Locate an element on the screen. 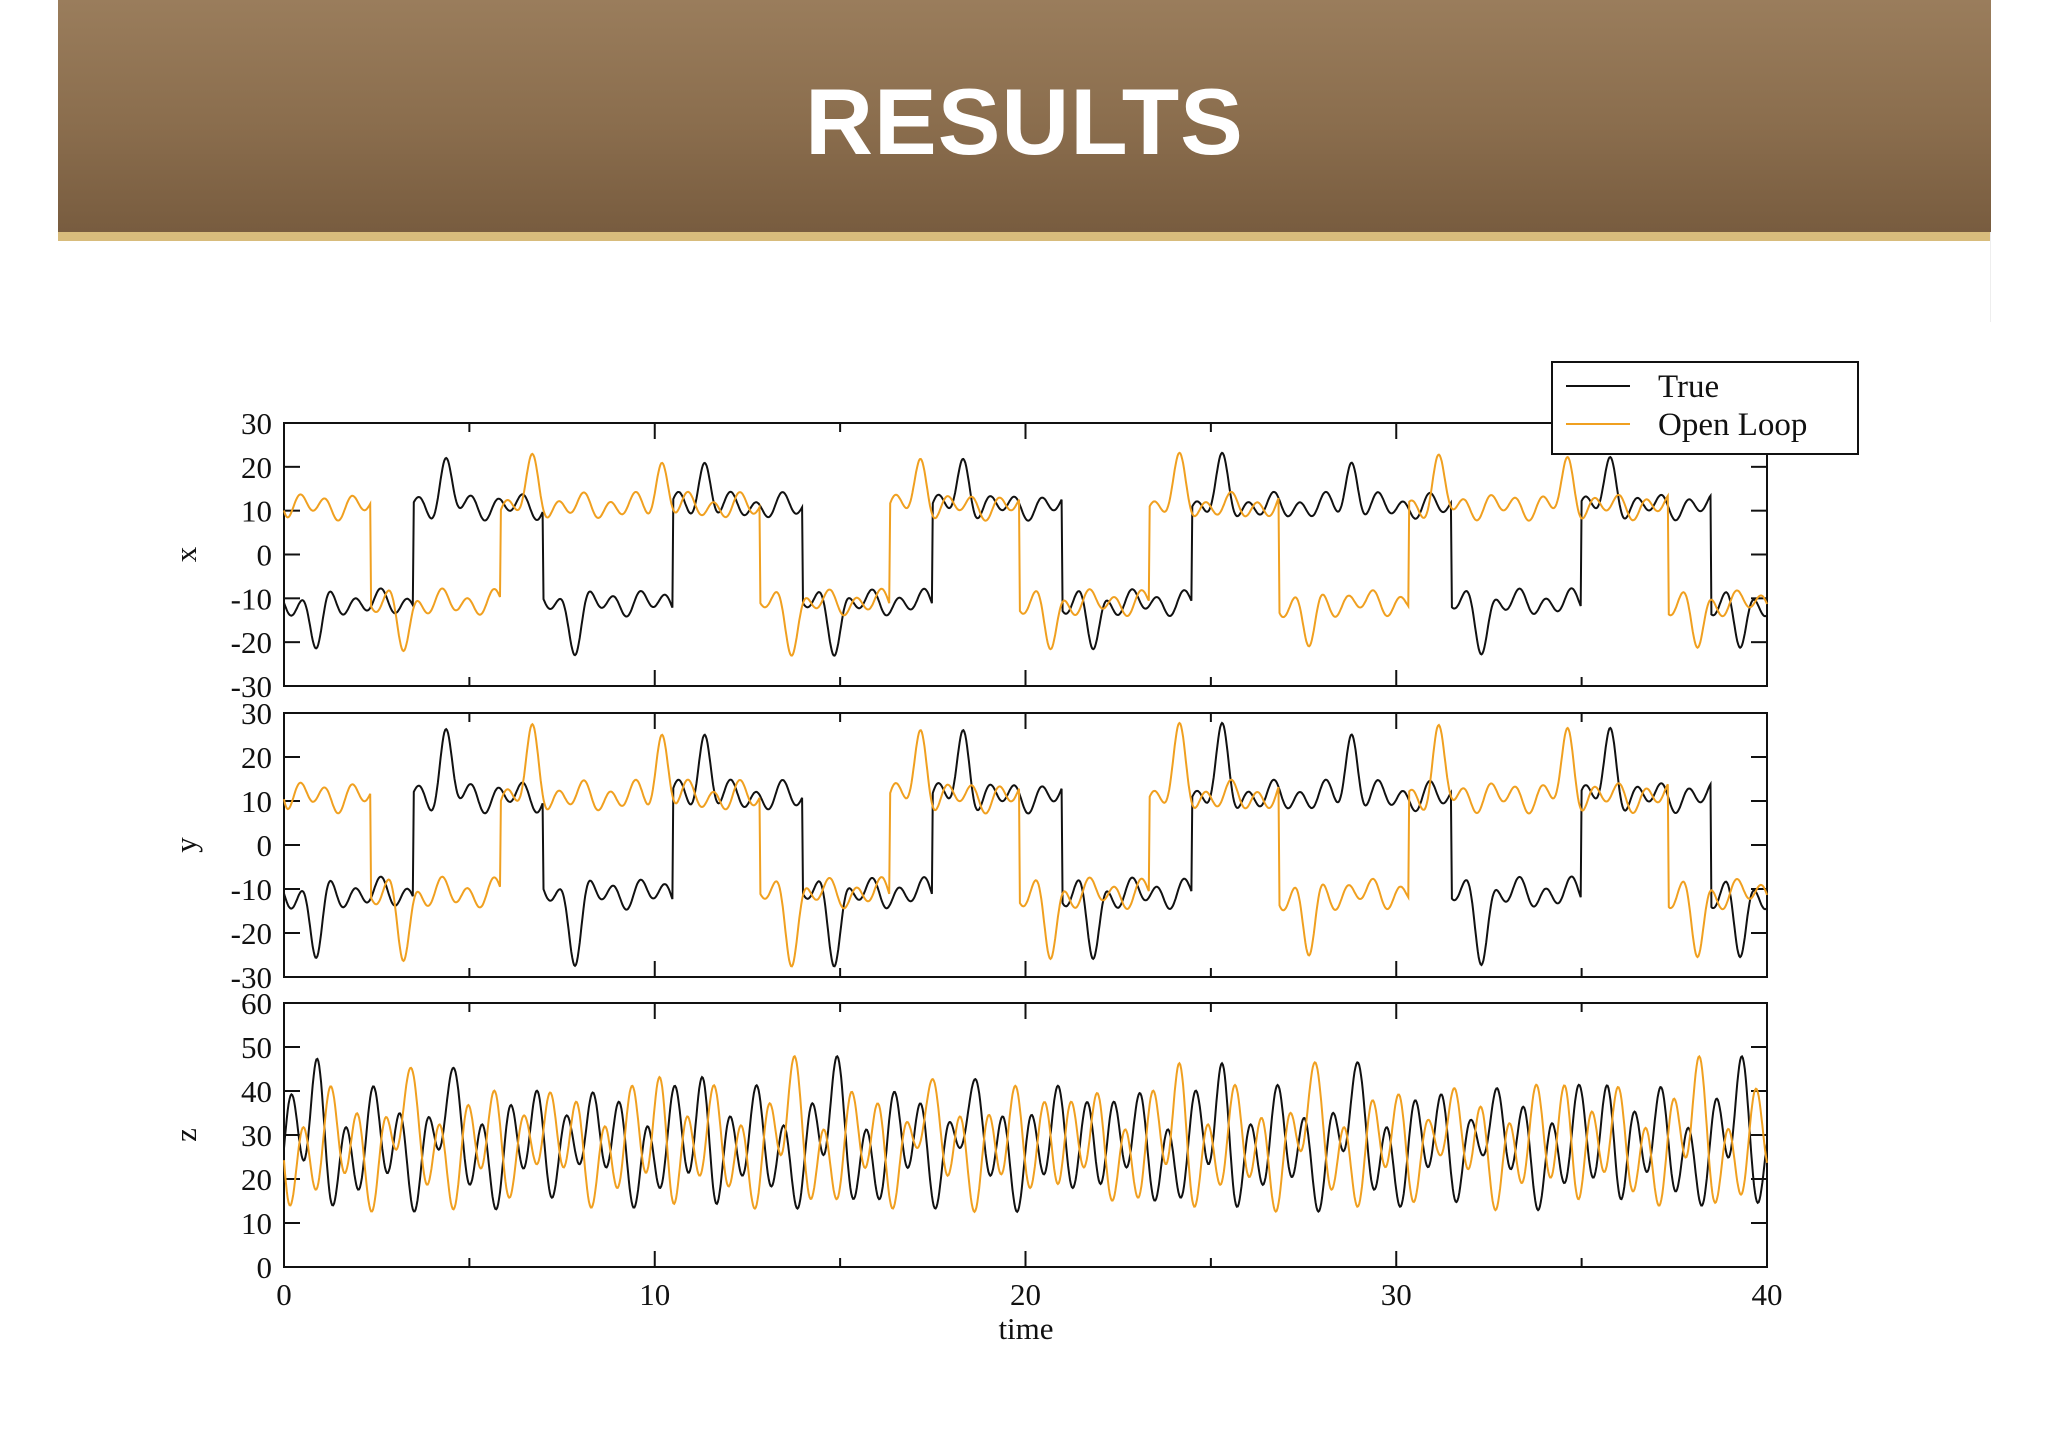 The width and height of the screenshot is (2048, 1448). y-tick-label: 60 is located at coordinates (256, 1003).